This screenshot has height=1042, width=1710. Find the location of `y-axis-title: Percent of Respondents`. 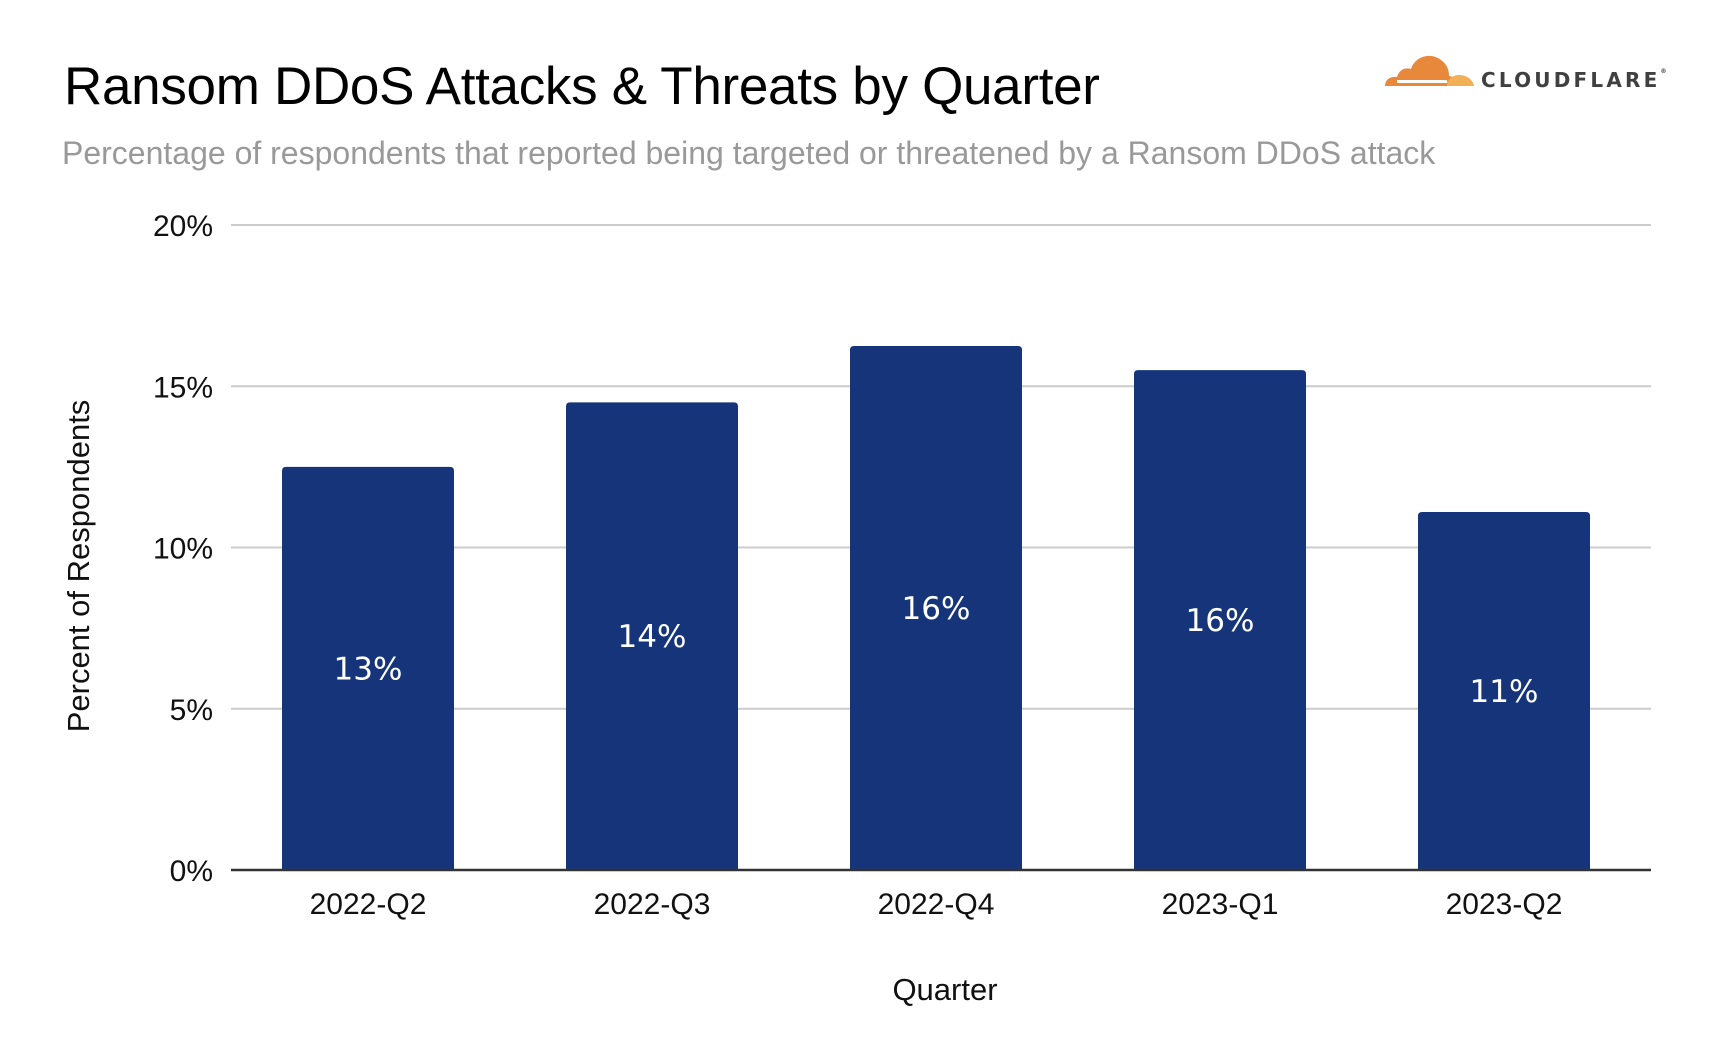

y-axis-title: Percent of Respondents is located at coordinates (78, 566).